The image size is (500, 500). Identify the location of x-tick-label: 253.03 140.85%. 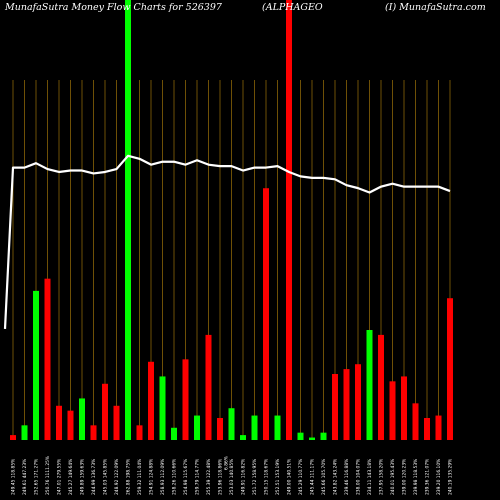
(232, 477).